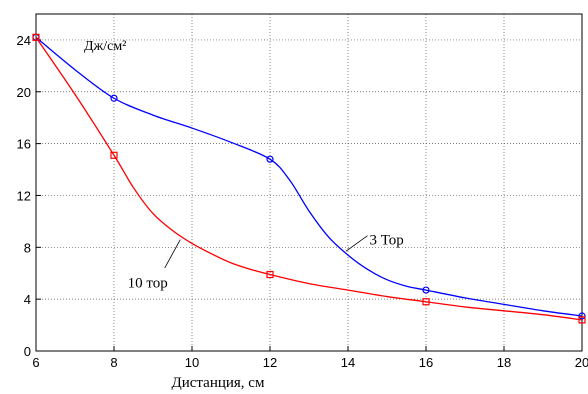  I want to click on series-label-3tor: 3 Тор, so click(386, 241).